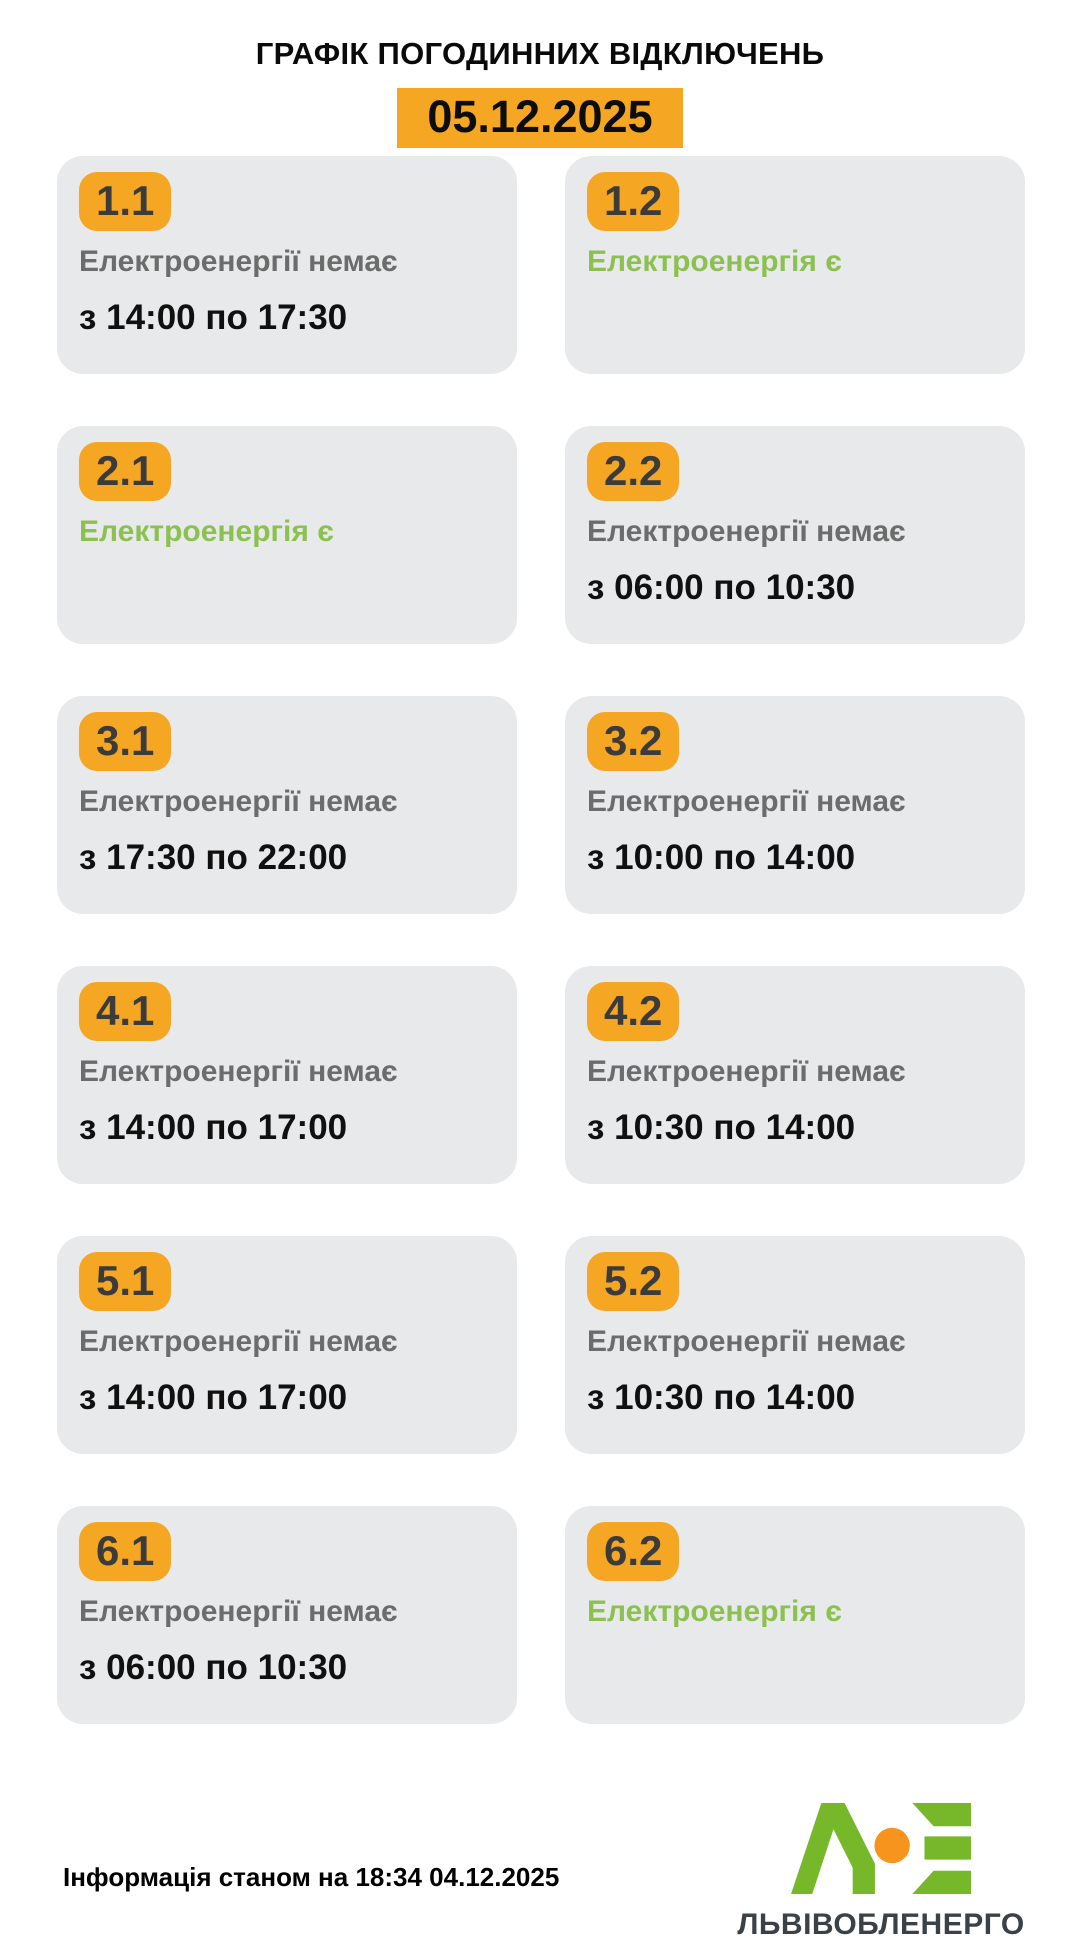  I want to click on outage-time: з 10:00 по 14:00, so click(721, 857).